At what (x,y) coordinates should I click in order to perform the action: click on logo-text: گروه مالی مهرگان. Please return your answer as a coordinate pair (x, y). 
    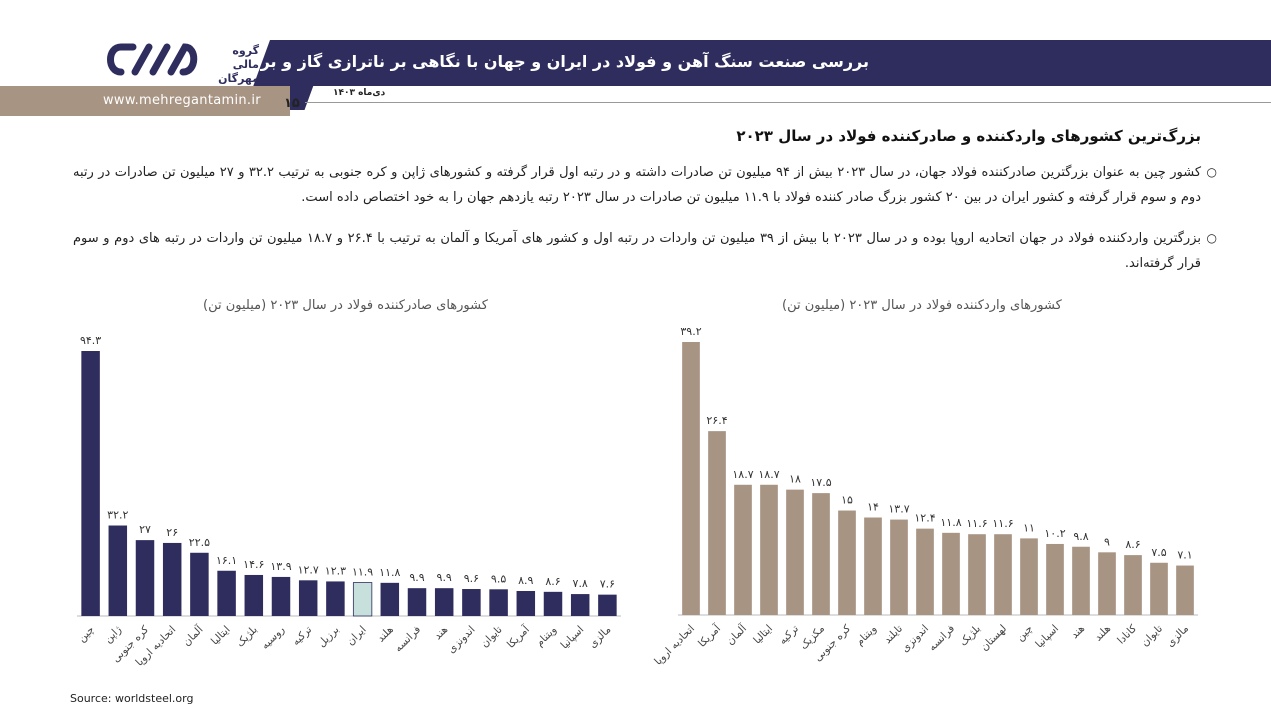
    Looking at the image, I should click on (238, 64).